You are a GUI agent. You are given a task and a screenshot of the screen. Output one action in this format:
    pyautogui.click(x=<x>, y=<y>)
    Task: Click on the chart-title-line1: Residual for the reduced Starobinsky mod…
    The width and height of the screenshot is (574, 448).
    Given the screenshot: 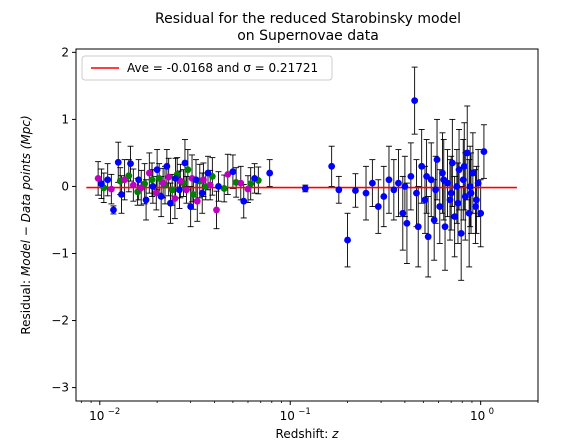 What is the action you would take?
    pyautogui.click(x=308, y=19)
    